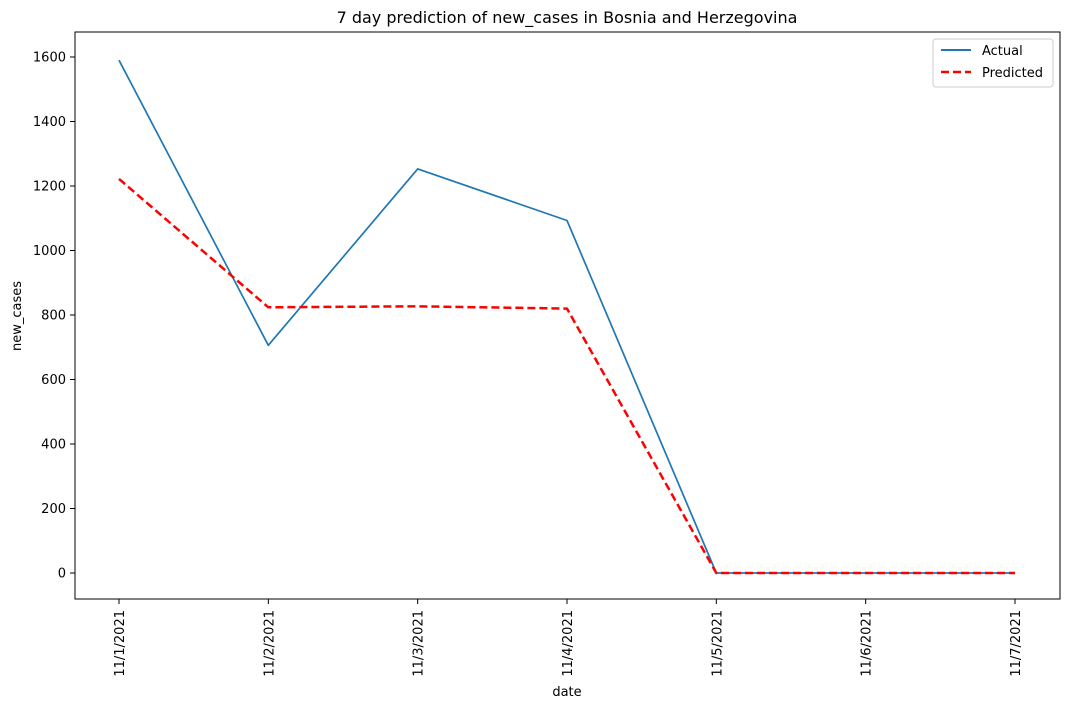  I want to click on x-tick-label: 11/5/2021, so click(717, 643).